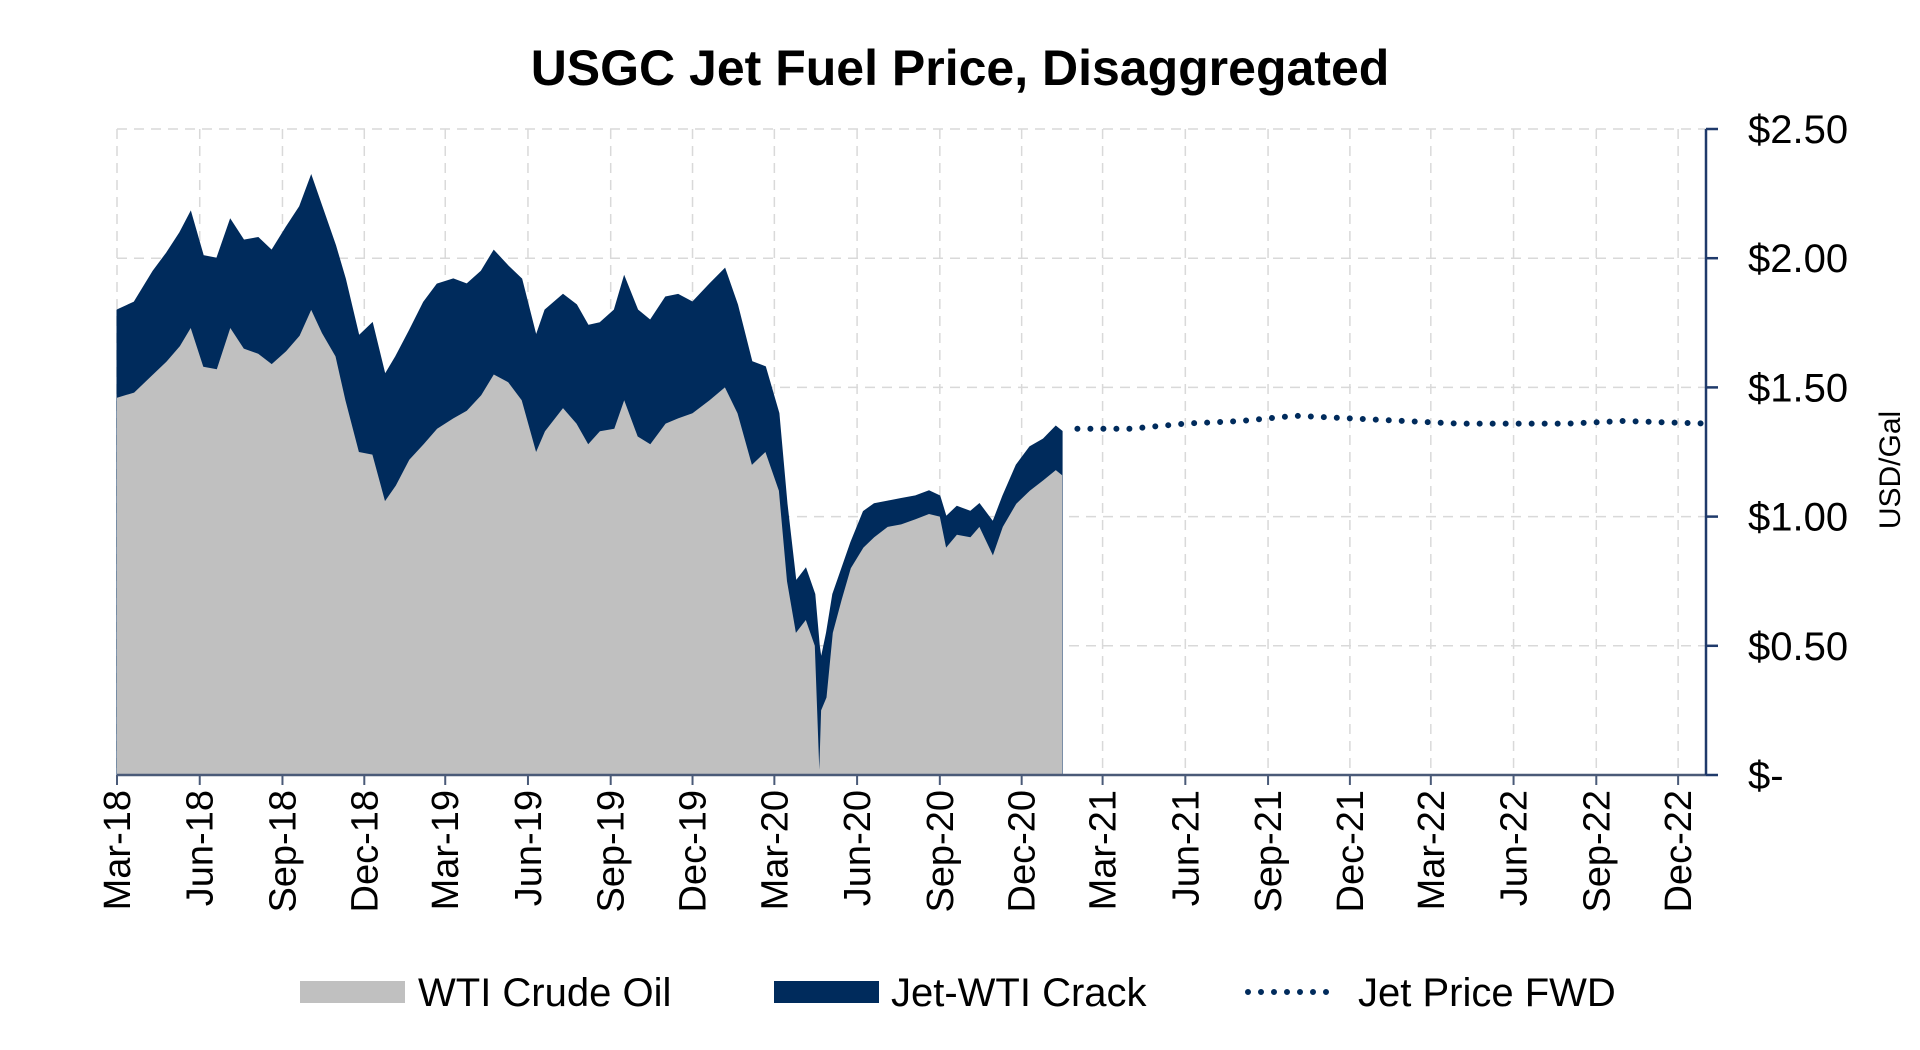 This screenshot has width=1920, height=1050. What do you see at coordinates (1597, 851) in the screenshot?
I see `x-tick-label: Sep-22` at bounding box center [1597, 851].